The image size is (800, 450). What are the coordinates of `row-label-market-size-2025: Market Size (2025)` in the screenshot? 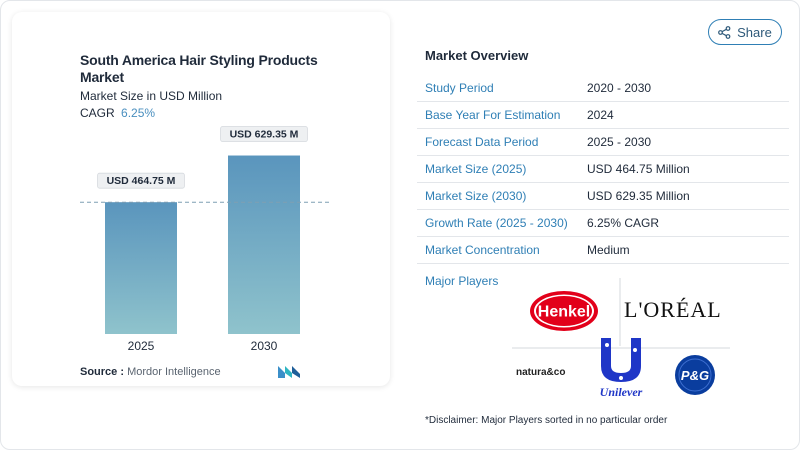 It's located at (476, 169).